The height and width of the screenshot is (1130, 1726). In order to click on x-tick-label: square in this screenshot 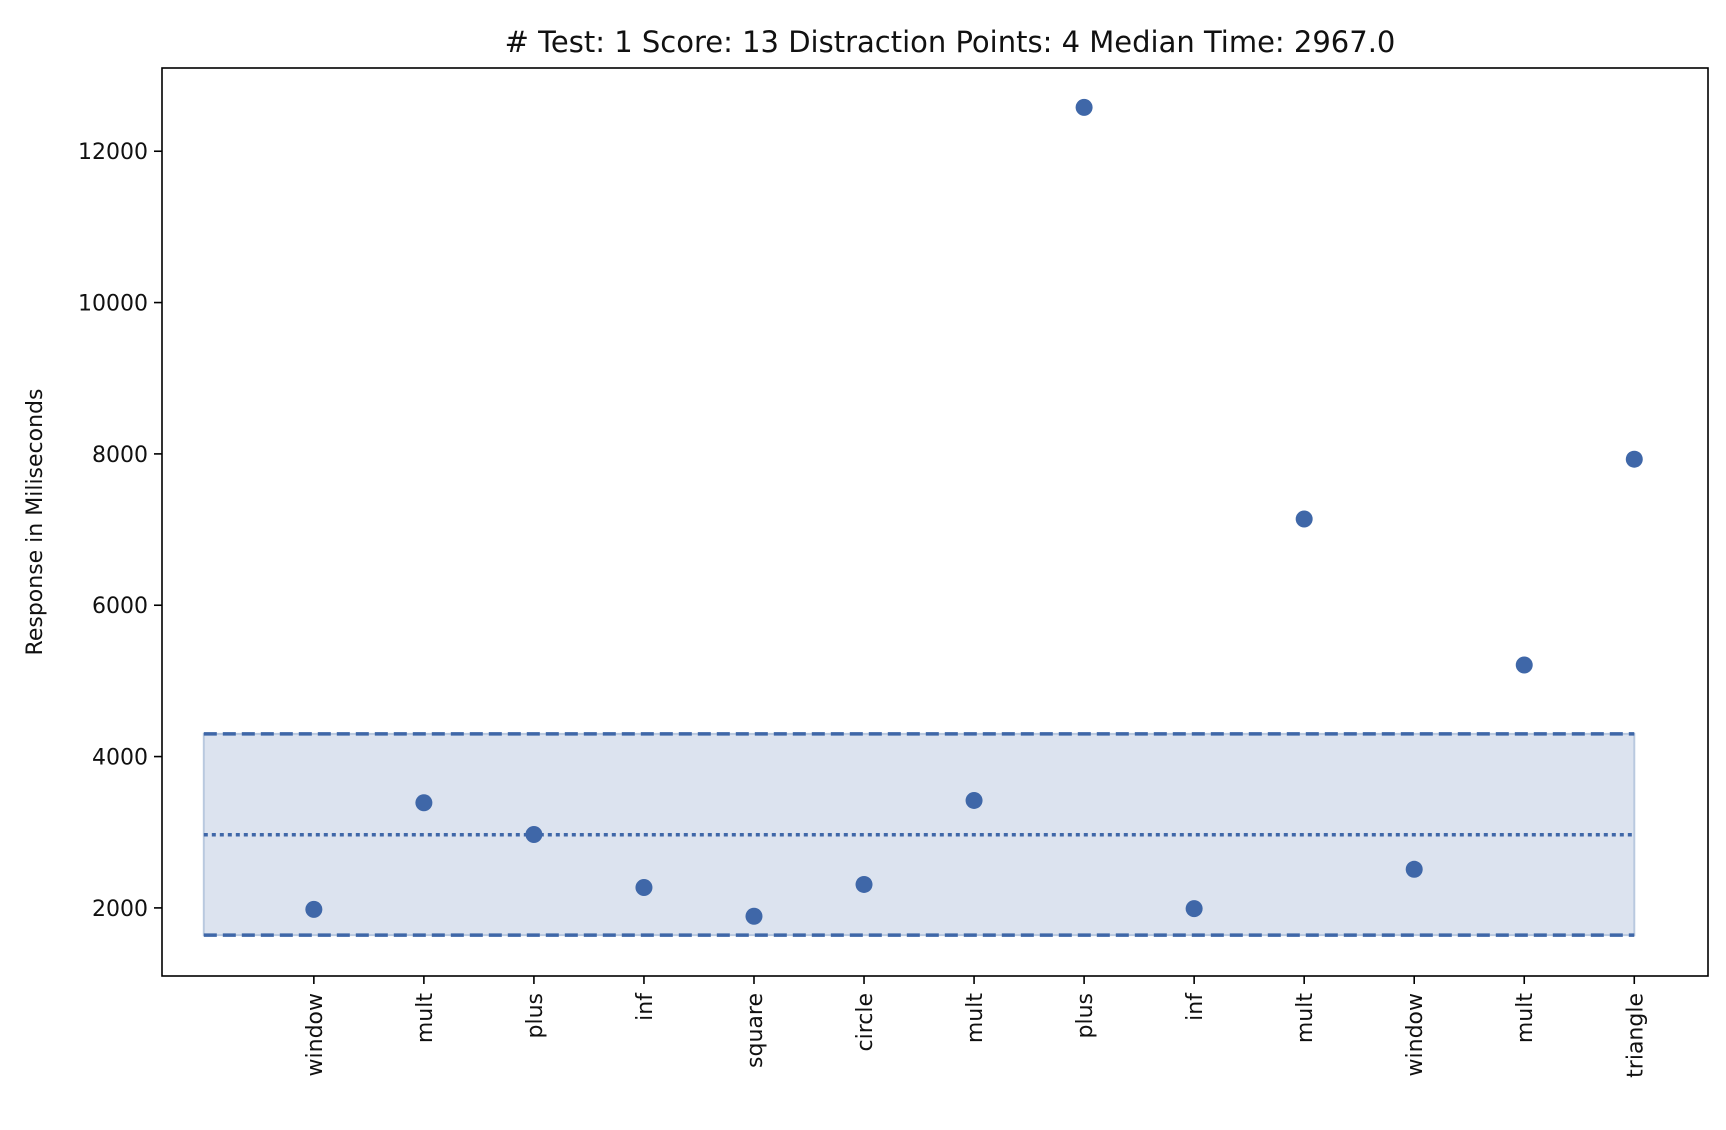, I will do `click(755, 1030)`.